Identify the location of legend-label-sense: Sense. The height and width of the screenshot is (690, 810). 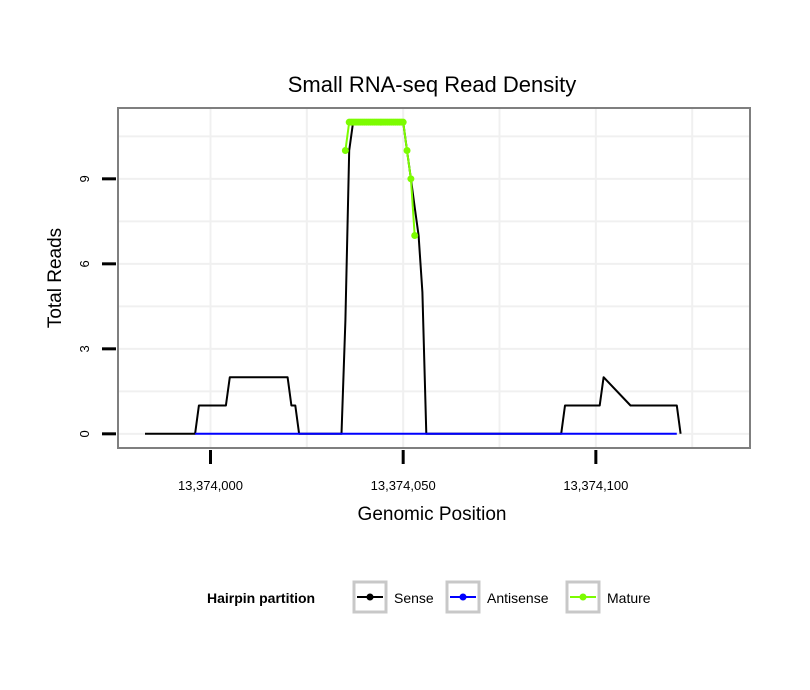
(414, 598).